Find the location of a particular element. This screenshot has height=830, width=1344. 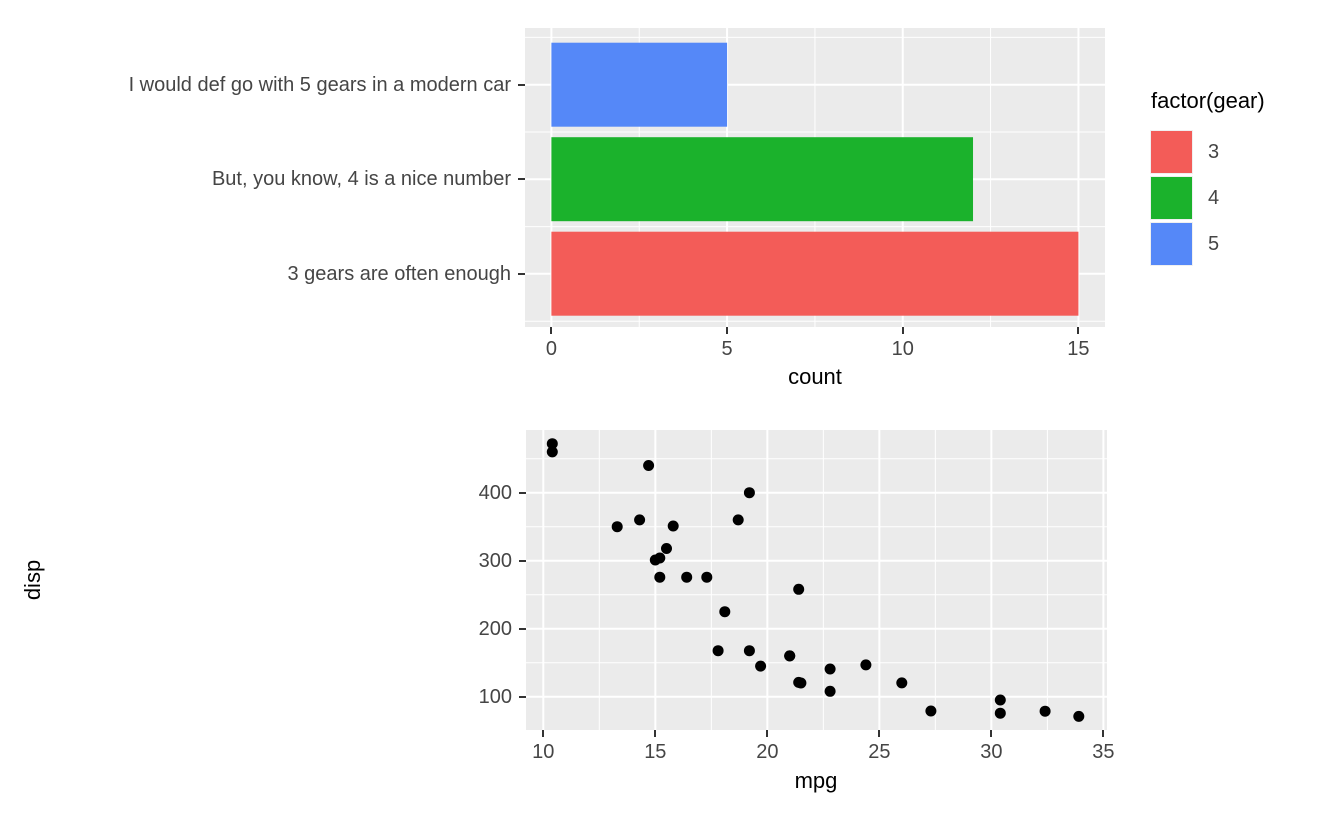

x-tick-label: 25 is located at coordinates (879, 752).